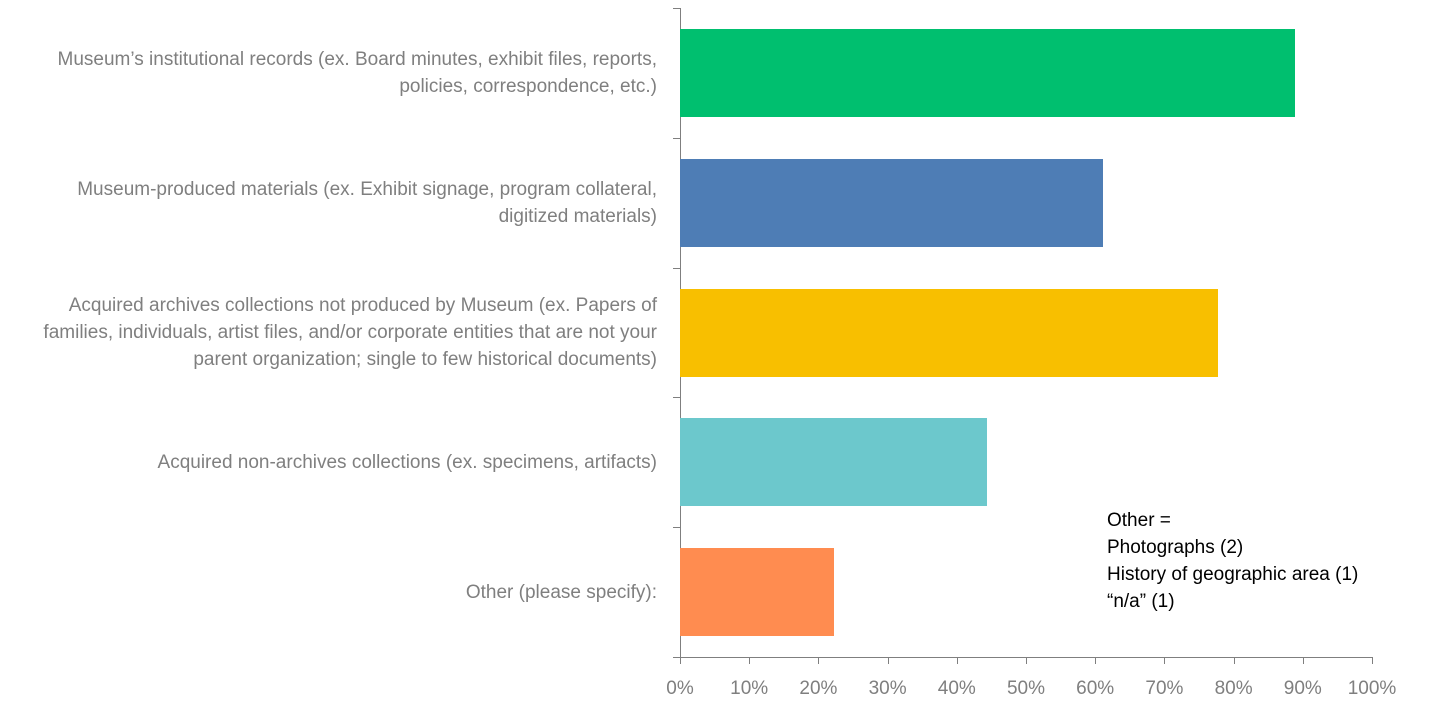 This screenshot has width=1441, height=704. Describe the element at coordinates (561, 592) in the screenshot. I see `category-label: Other (please specify):` at that location.